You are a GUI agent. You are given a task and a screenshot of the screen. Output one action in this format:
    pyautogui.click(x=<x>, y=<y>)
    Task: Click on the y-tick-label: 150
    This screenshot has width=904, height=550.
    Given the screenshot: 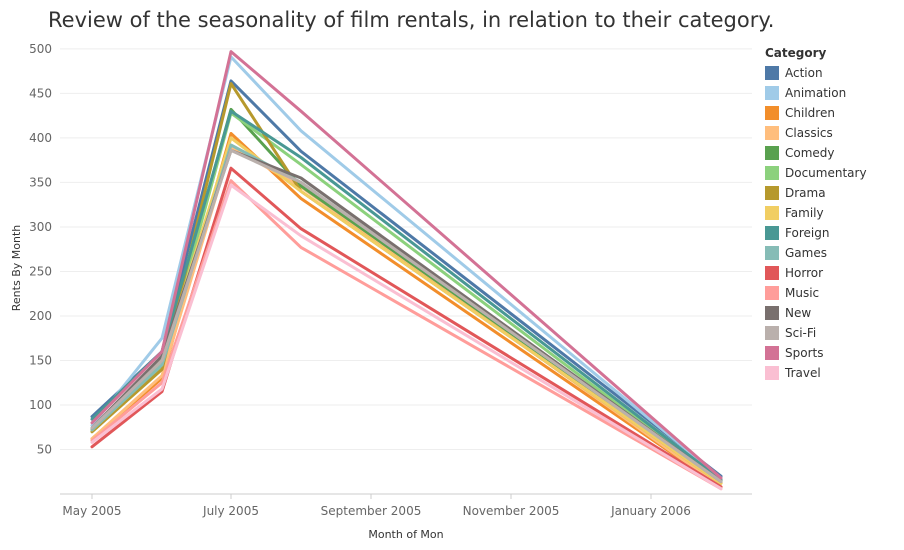 What is the action you would take?
    pyautogui.click(x=40, y=360)
    